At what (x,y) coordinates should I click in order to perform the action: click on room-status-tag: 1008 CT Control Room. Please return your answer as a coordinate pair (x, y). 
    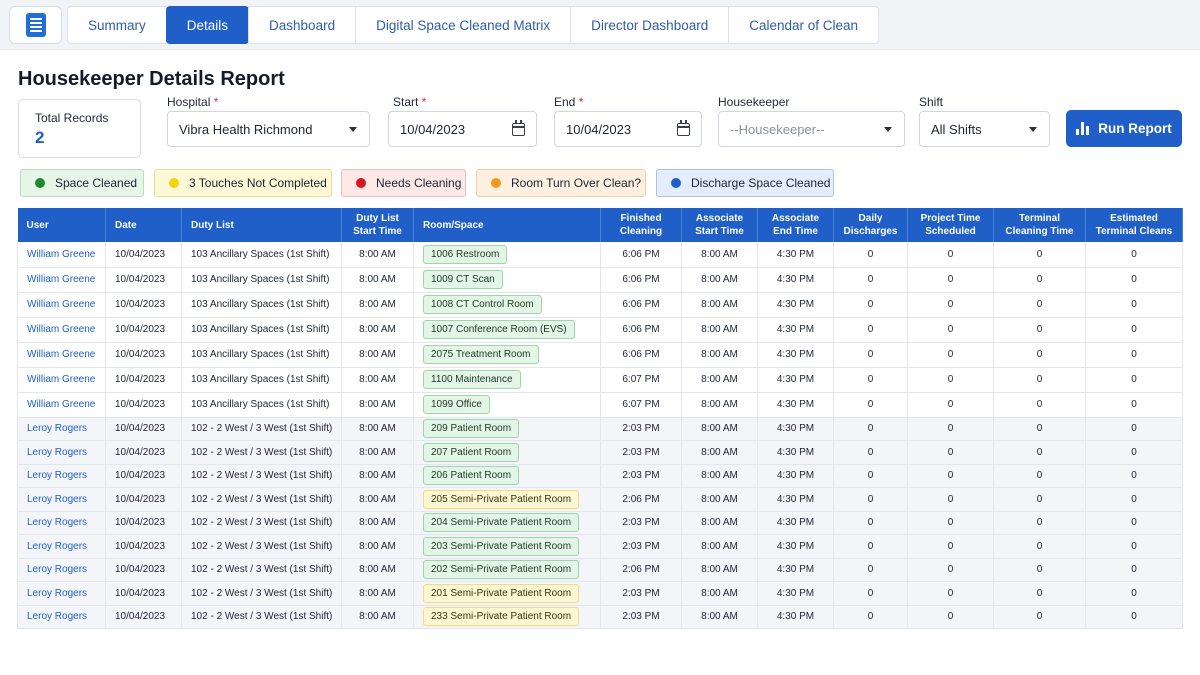
    Looking at the image, I should click on (482, 304).